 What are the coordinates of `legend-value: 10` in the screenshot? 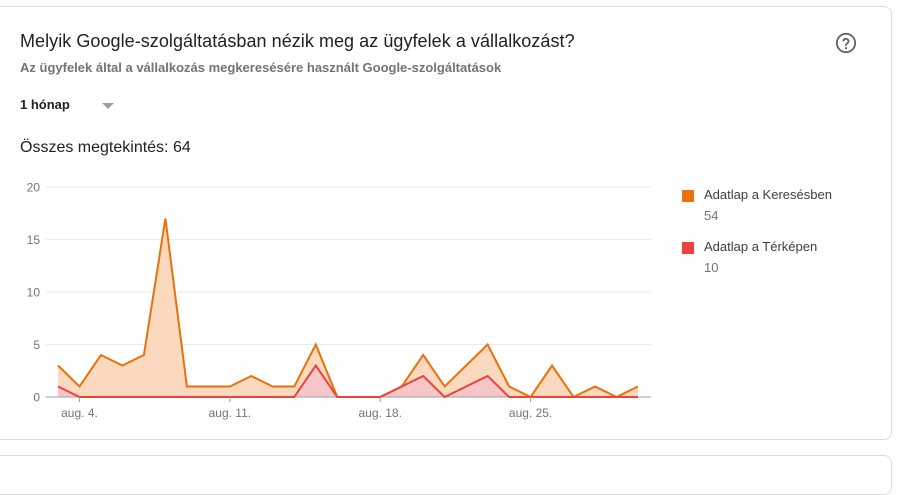 It's located at (711, 267).